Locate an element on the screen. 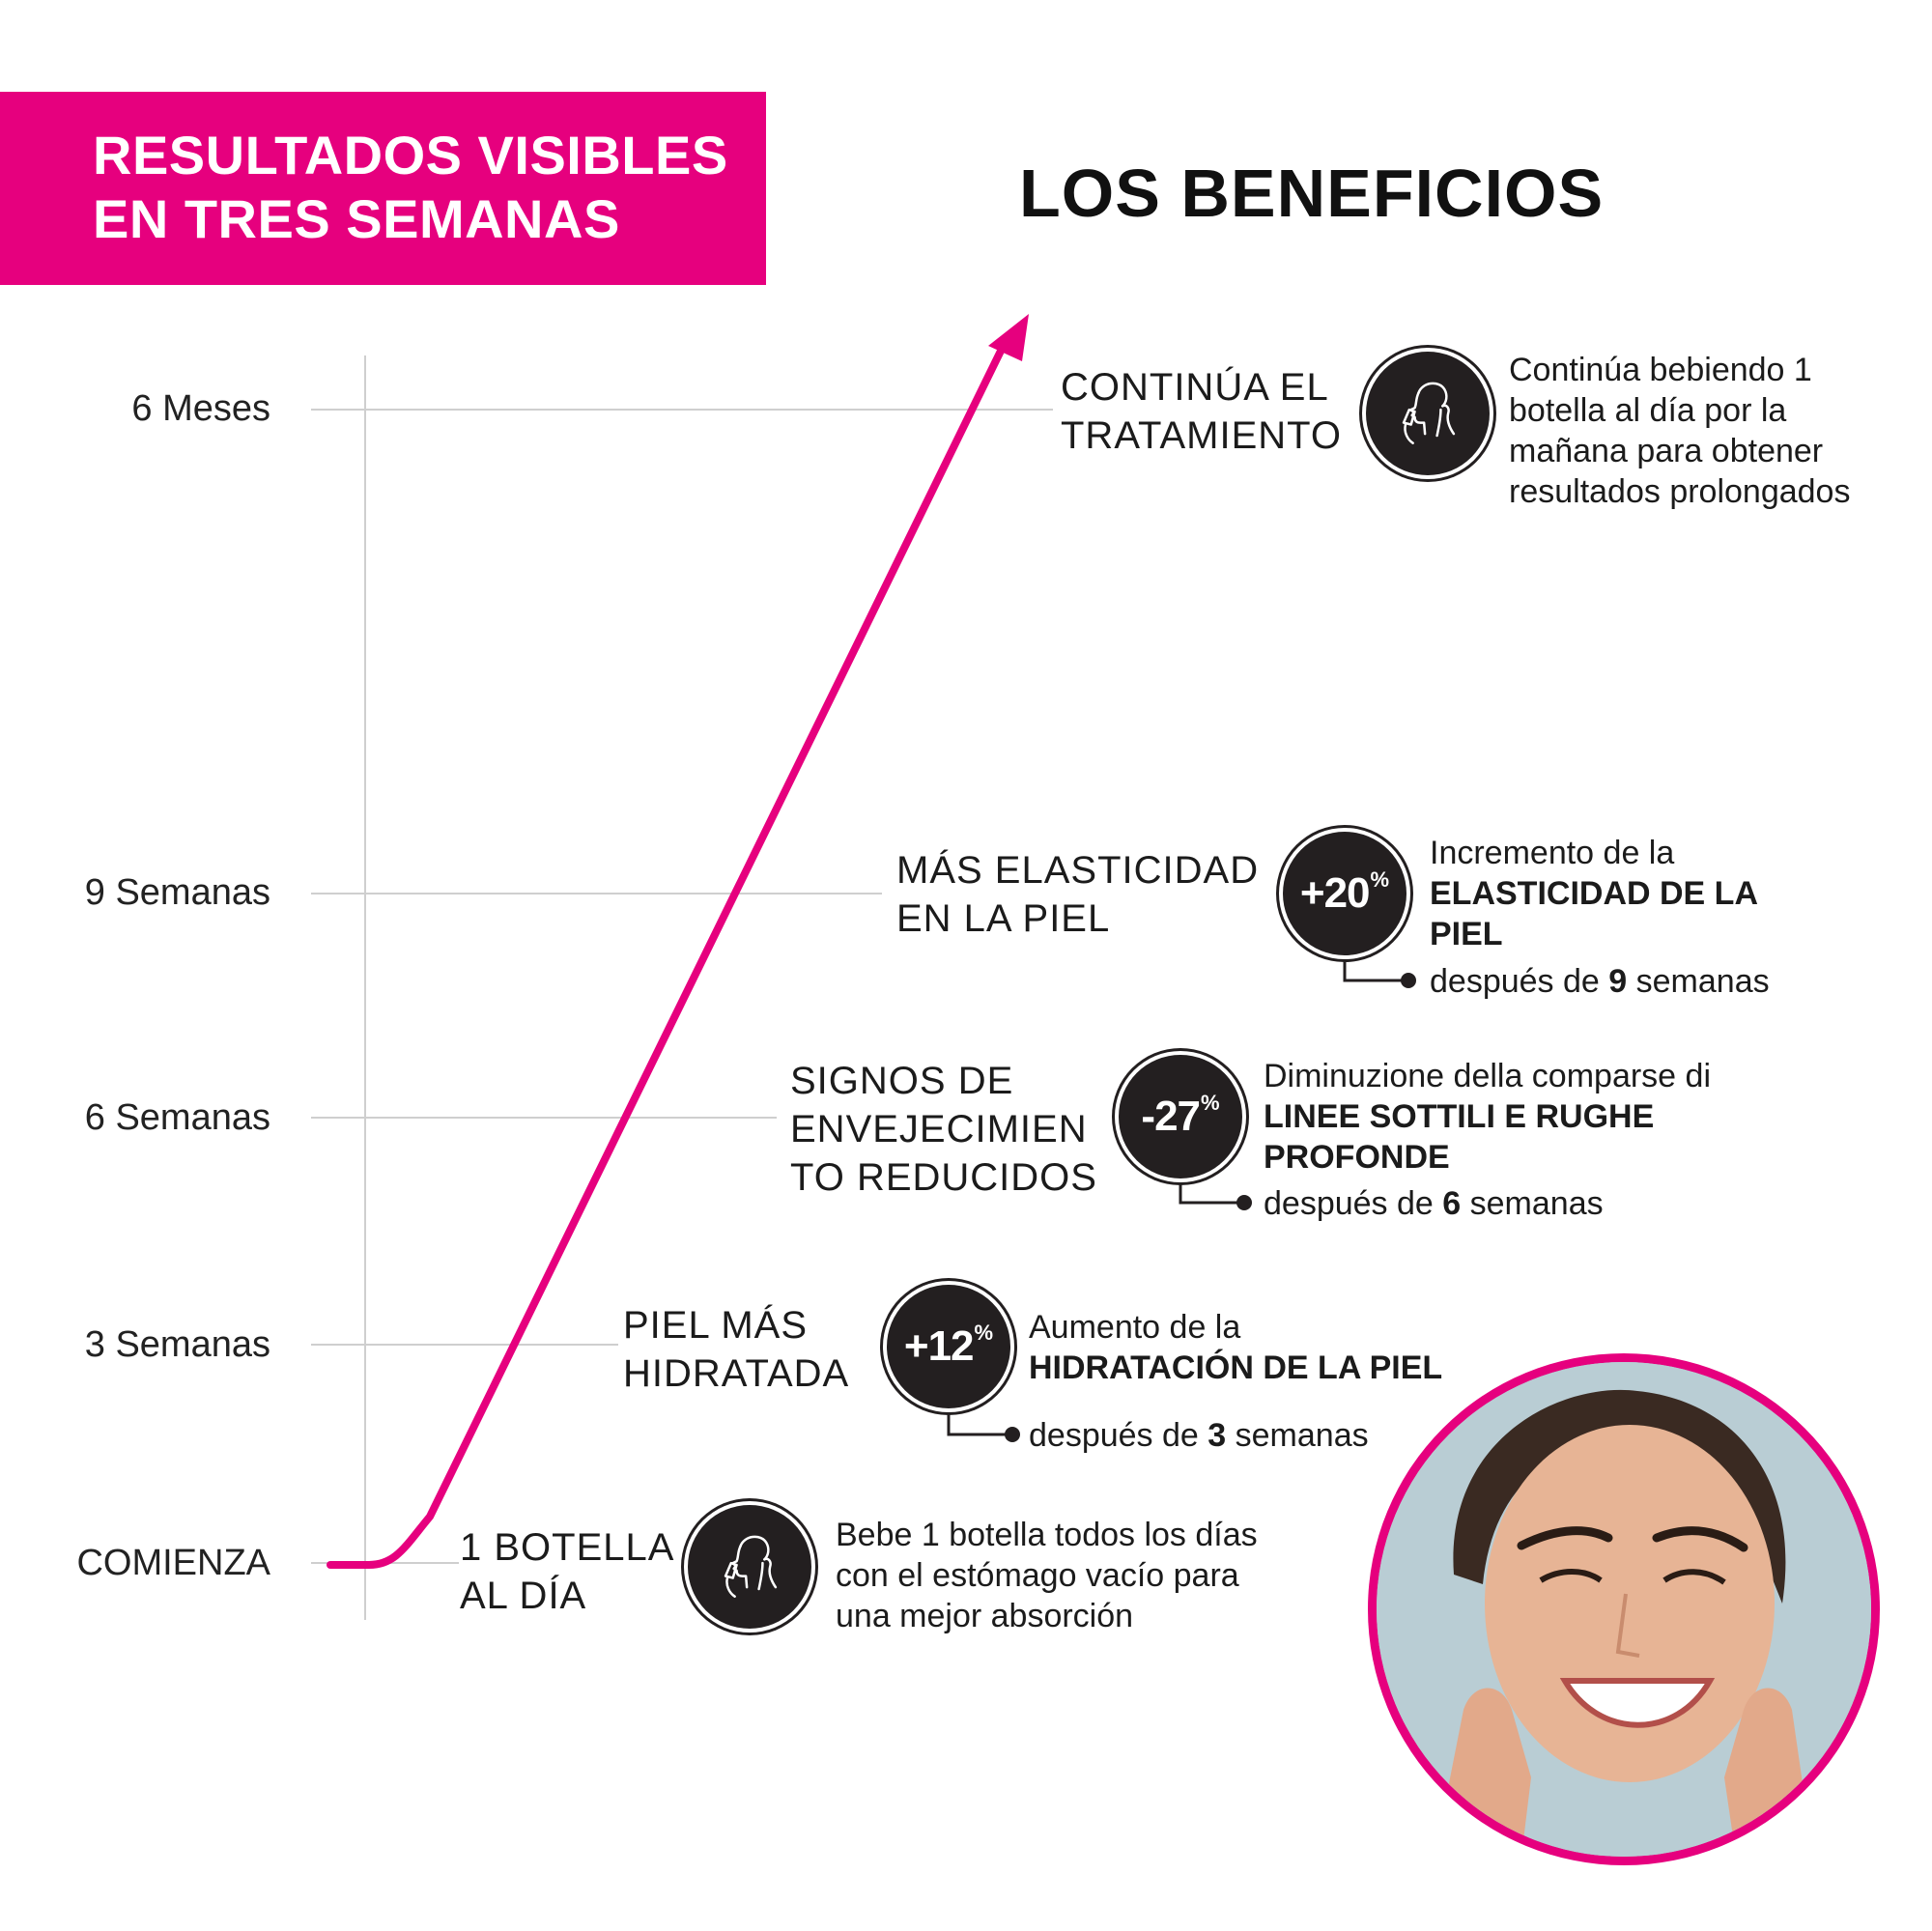 The height and width of the screenshot is (1931, 1932). badge-value: +20 is located at coordinates (1335, 893).